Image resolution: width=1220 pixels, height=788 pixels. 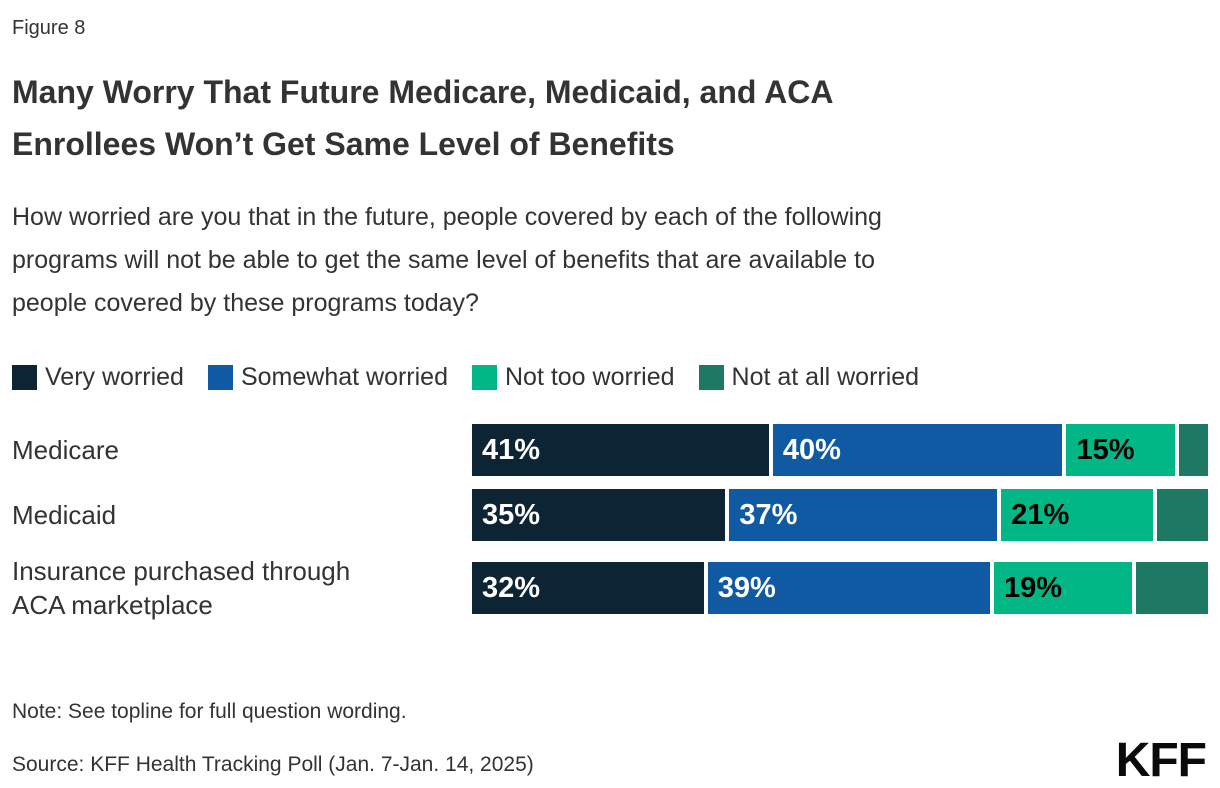 I want to click on bar-segment: 41%, so click(x=620, y=450).